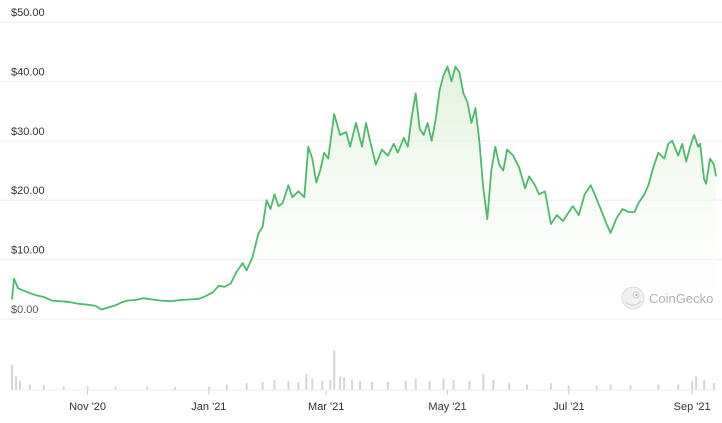 The width and height of the screenshot is (722, 423). Describe the element at coordinates (28, 191) in the screenshot. I see `y-tick-label: $20.00` at that location.